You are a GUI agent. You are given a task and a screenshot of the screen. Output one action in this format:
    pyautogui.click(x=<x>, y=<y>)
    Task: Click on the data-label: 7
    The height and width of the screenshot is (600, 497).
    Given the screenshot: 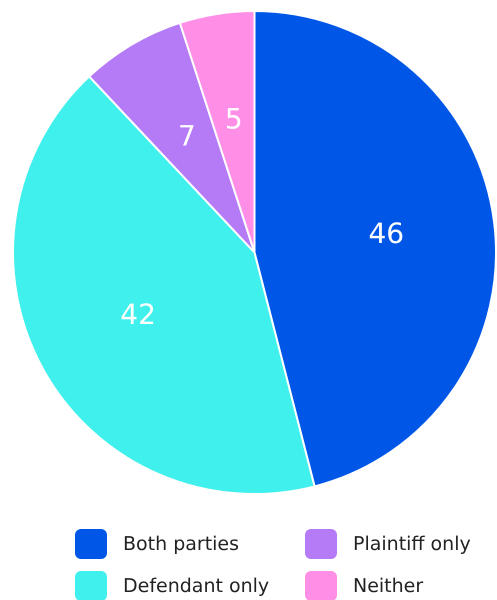 What is the action you would take?
    pyautogui.click(x=187, y=135)
    